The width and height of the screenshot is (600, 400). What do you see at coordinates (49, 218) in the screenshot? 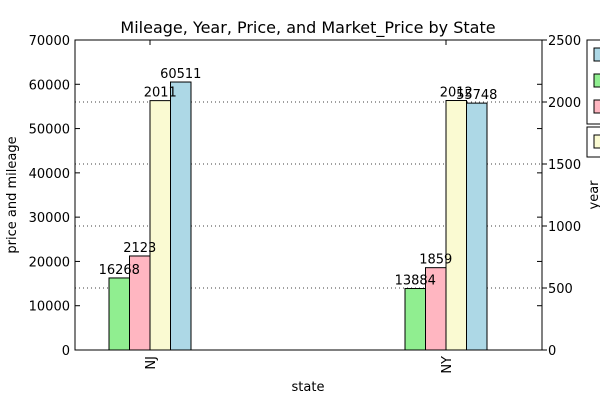
I see `left-tick-label-3: 30000` at bounding box center [49, 218].